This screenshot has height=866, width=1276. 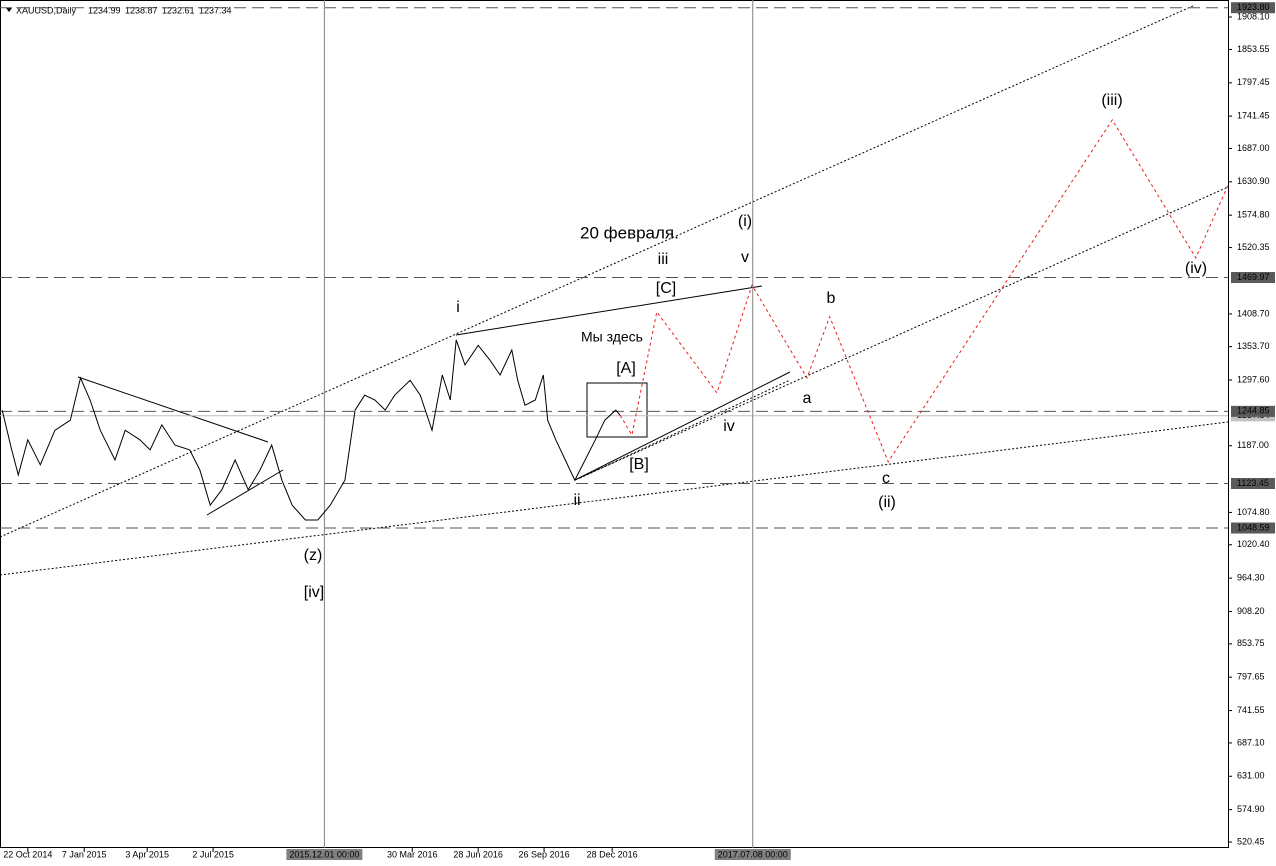 I want to click on ohlc-value: 1232.61, so click(x=178, y=10).